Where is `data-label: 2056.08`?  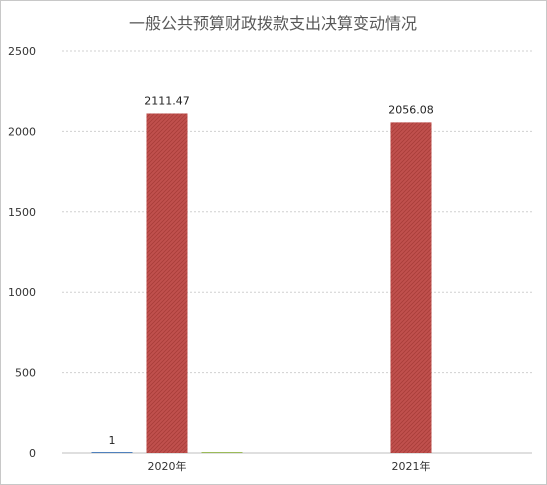 data-label: 2056.08 is located at coordinates (411, 109).